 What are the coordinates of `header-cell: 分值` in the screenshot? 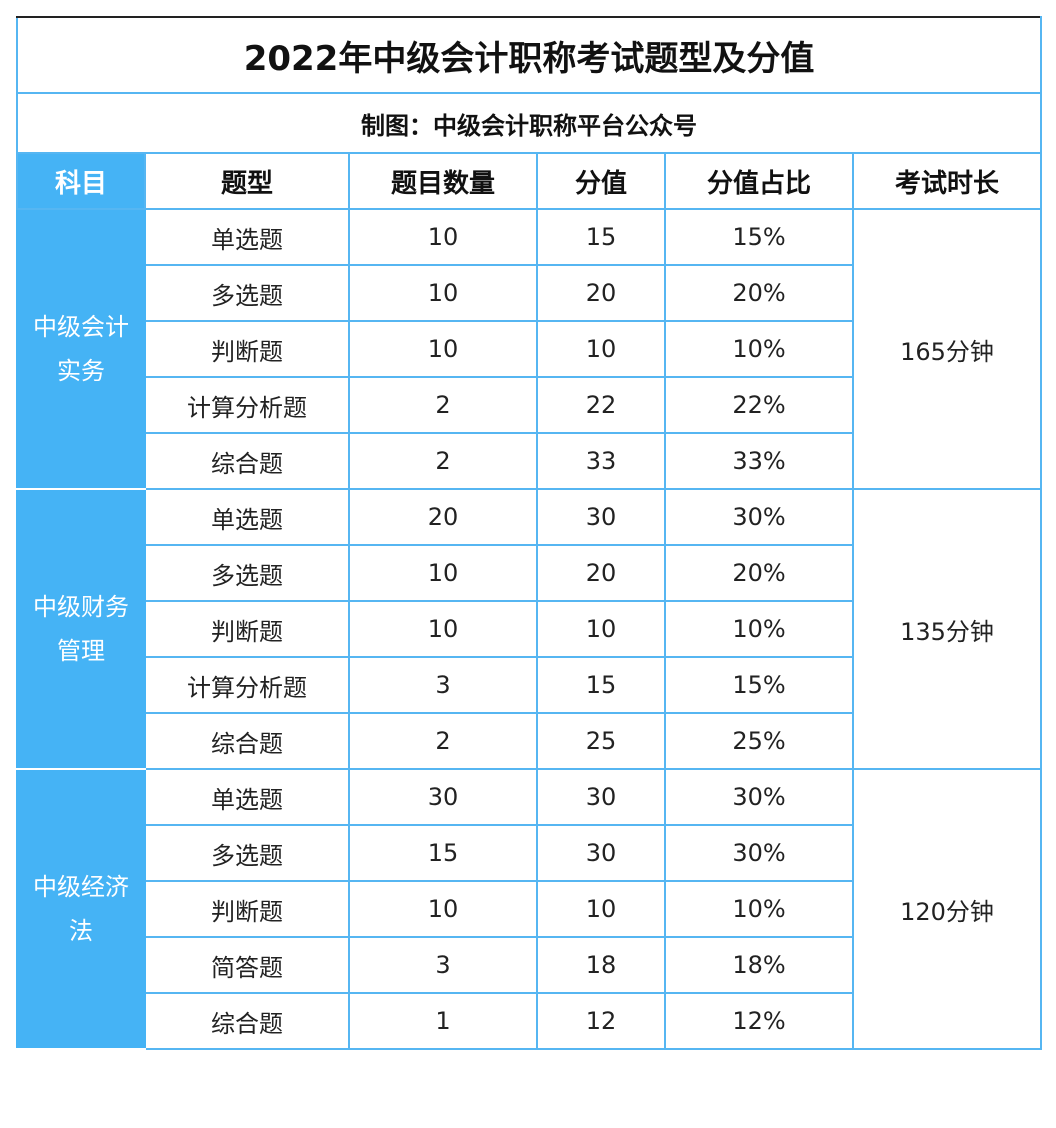 It's located at (601, 181).